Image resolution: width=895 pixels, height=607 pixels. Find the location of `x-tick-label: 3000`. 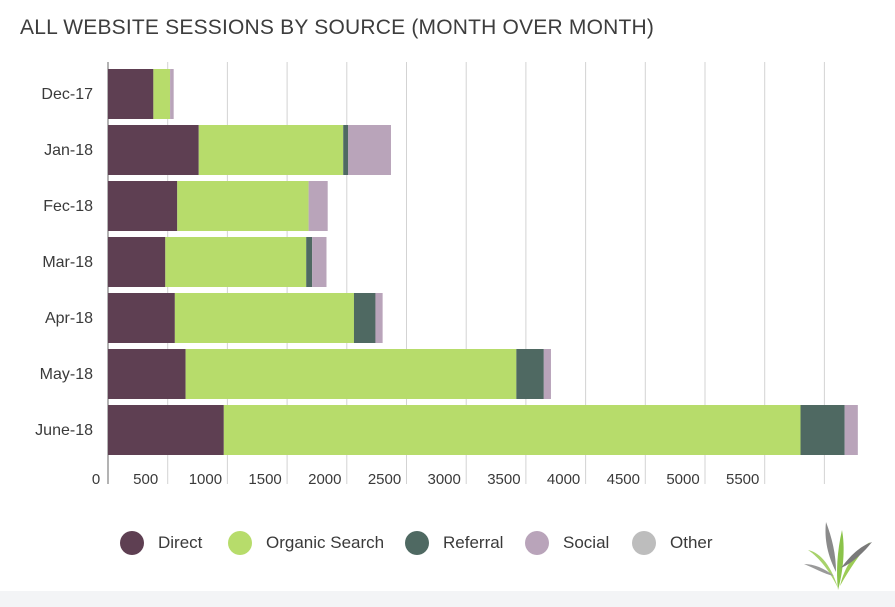

x-tick-label: 3000 is located at coordinates (444, 479).